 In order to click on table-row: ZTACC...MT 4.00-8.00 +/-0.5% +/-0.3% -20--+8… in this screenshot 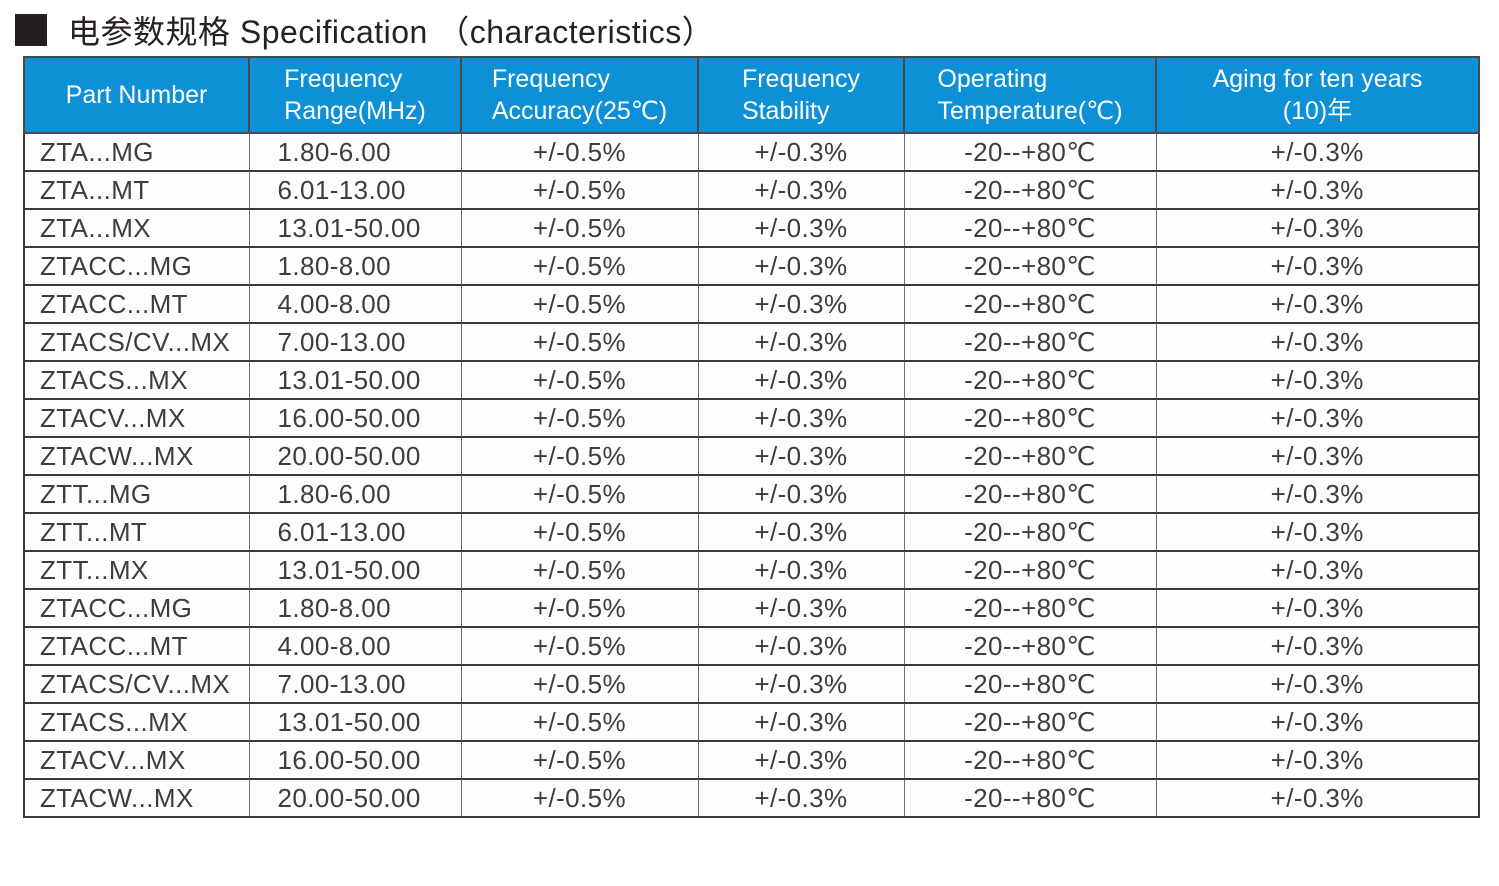, I will do `click(751, 304)`.